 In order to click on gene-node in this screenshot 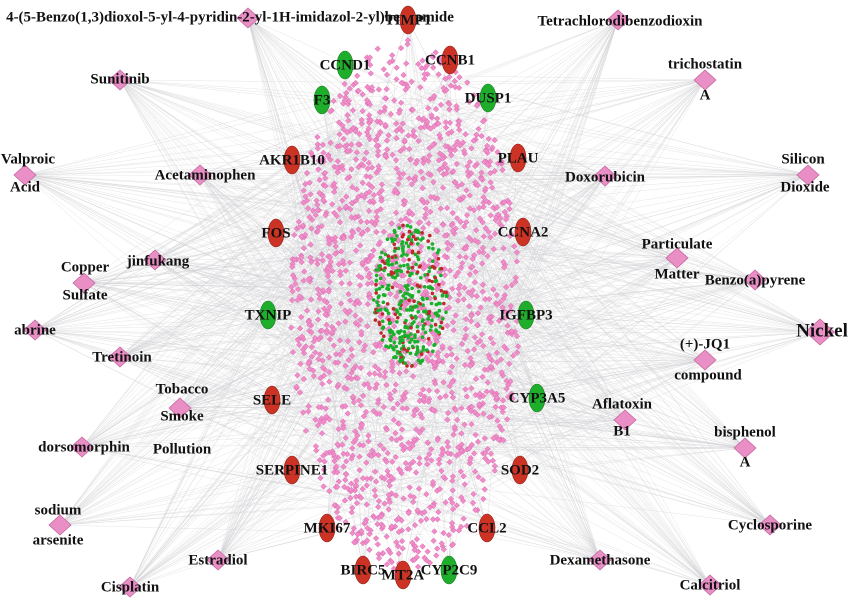, I will do `click(450, 60)`.